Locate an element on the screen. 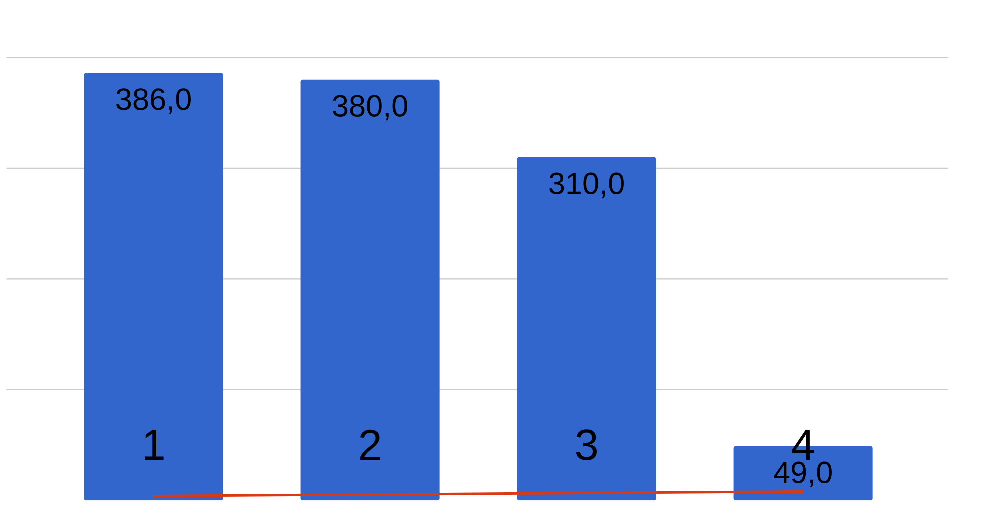 This screenshot has height=507, width=992. data-label: 310,0 is located at coordinates (587, 185).